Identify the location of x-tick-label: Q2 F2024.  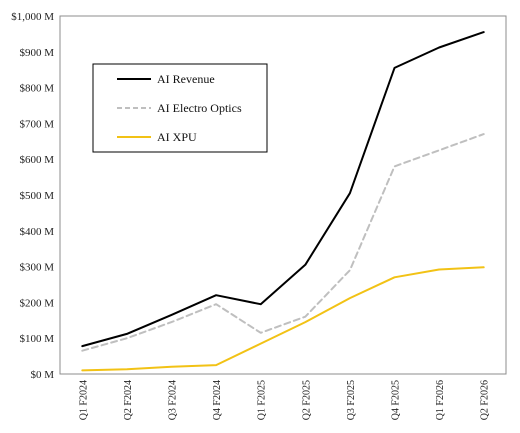
(128, 400).